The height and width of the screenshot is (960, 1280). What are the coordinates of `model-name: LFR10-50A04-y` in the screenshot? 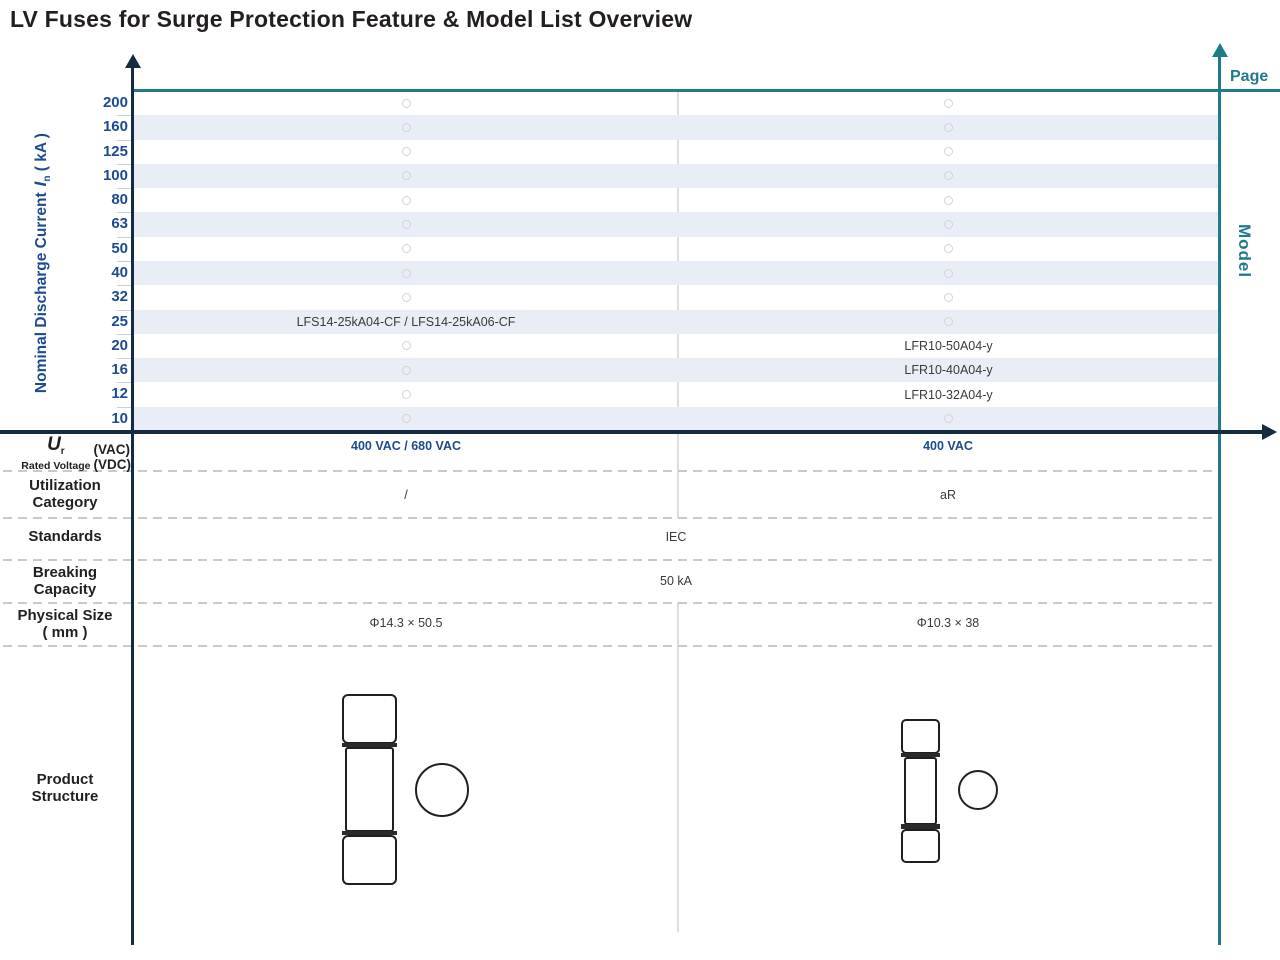 It's located at (948, 345).